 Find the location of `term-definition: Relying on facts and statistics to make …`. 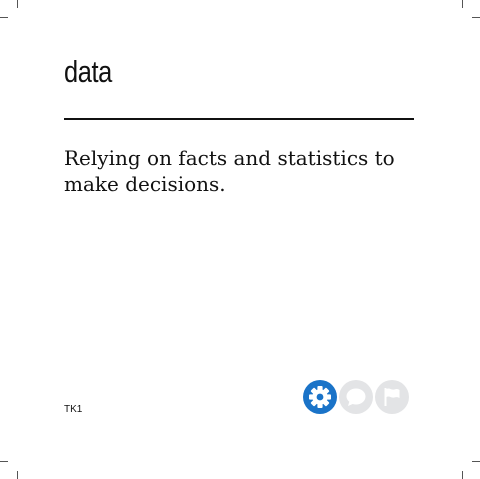

term-definition: Relying on facts and statistics to make … is located at coordinates (229, 171).